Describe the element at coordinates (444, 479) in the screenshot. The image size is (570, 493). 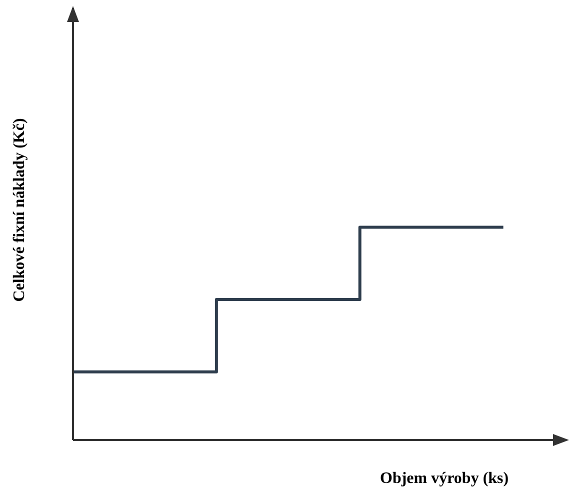
I see `x-axis-title: Objem výroby (ks)` at that location.